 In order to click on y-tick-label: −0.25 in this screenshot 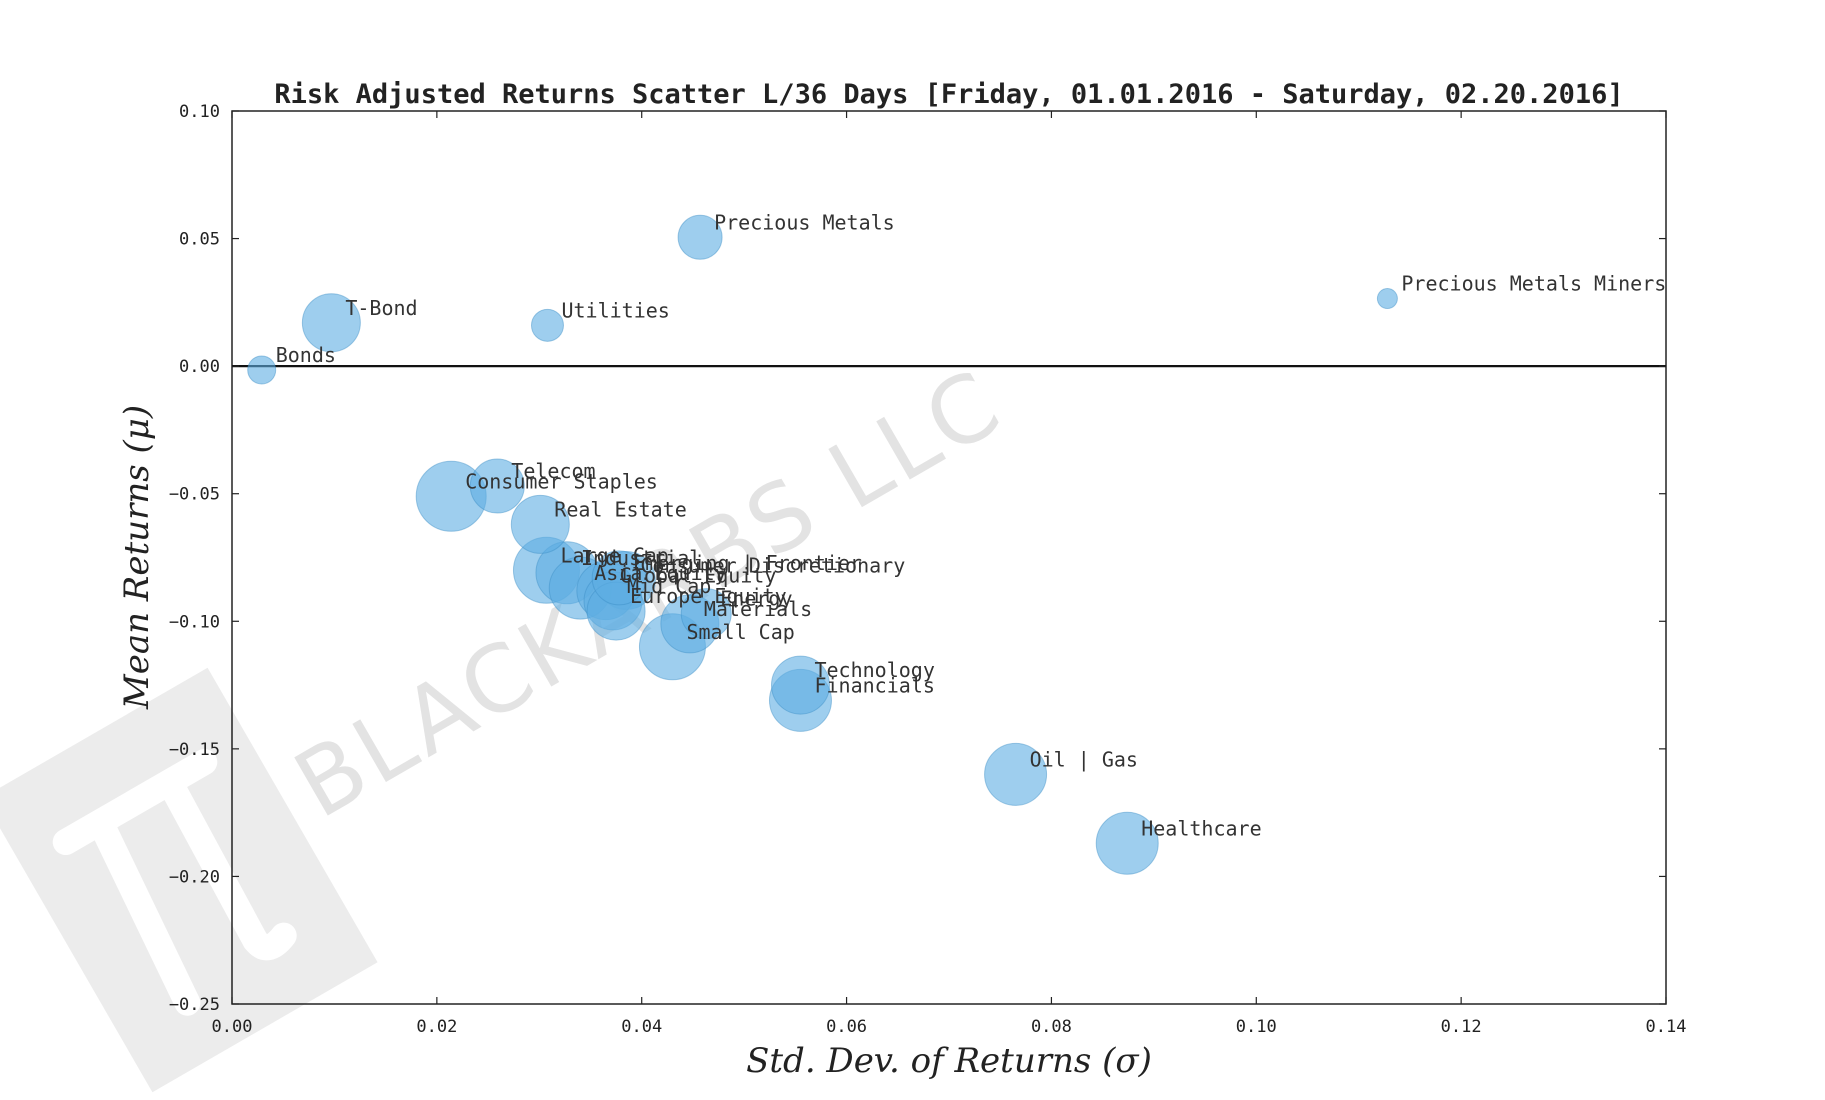, I will do `click(194, 1005)`.